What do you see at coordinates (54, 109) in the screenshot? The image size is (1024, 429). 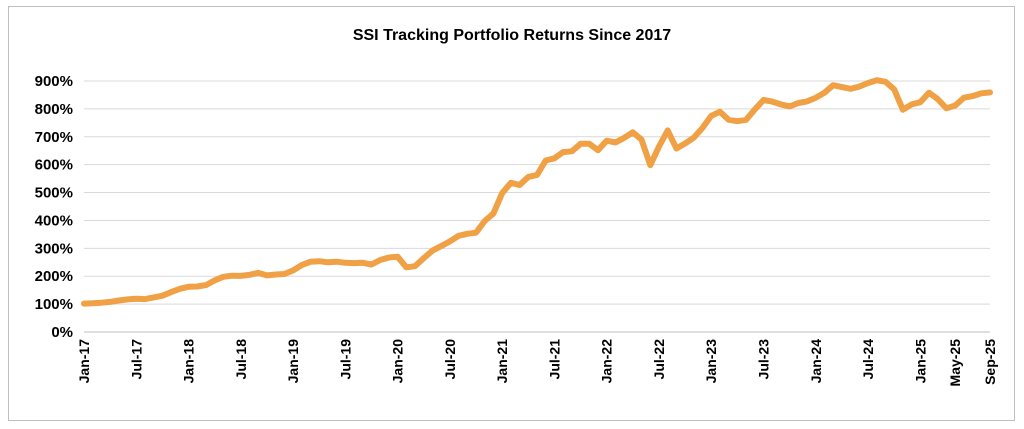 I see `y-tick-label: 800%` at bounding box center [54, 109].